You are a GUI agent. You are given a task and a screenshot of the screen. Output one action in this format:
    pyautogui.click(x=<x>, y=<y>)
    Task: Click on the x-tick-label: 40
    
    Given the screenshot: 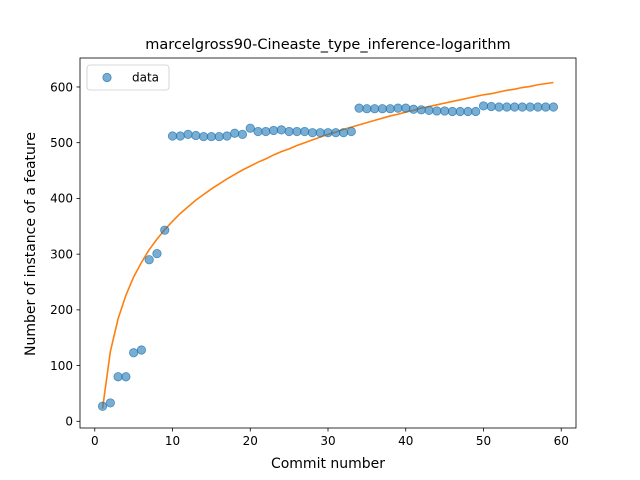 What is the action you would take?
    pyautogui.click(x=405, y=441)
    